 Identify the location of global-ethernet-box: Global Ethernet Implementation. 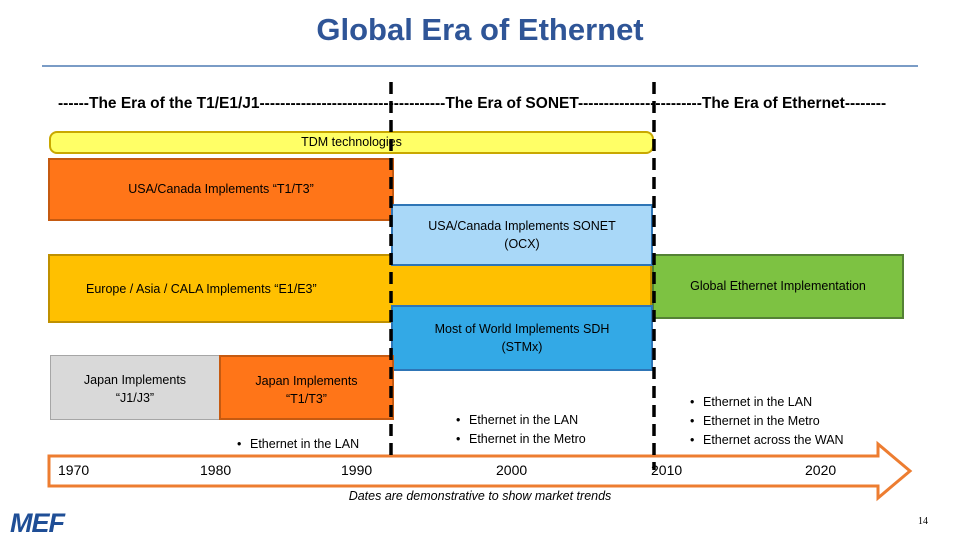
(778, 286).